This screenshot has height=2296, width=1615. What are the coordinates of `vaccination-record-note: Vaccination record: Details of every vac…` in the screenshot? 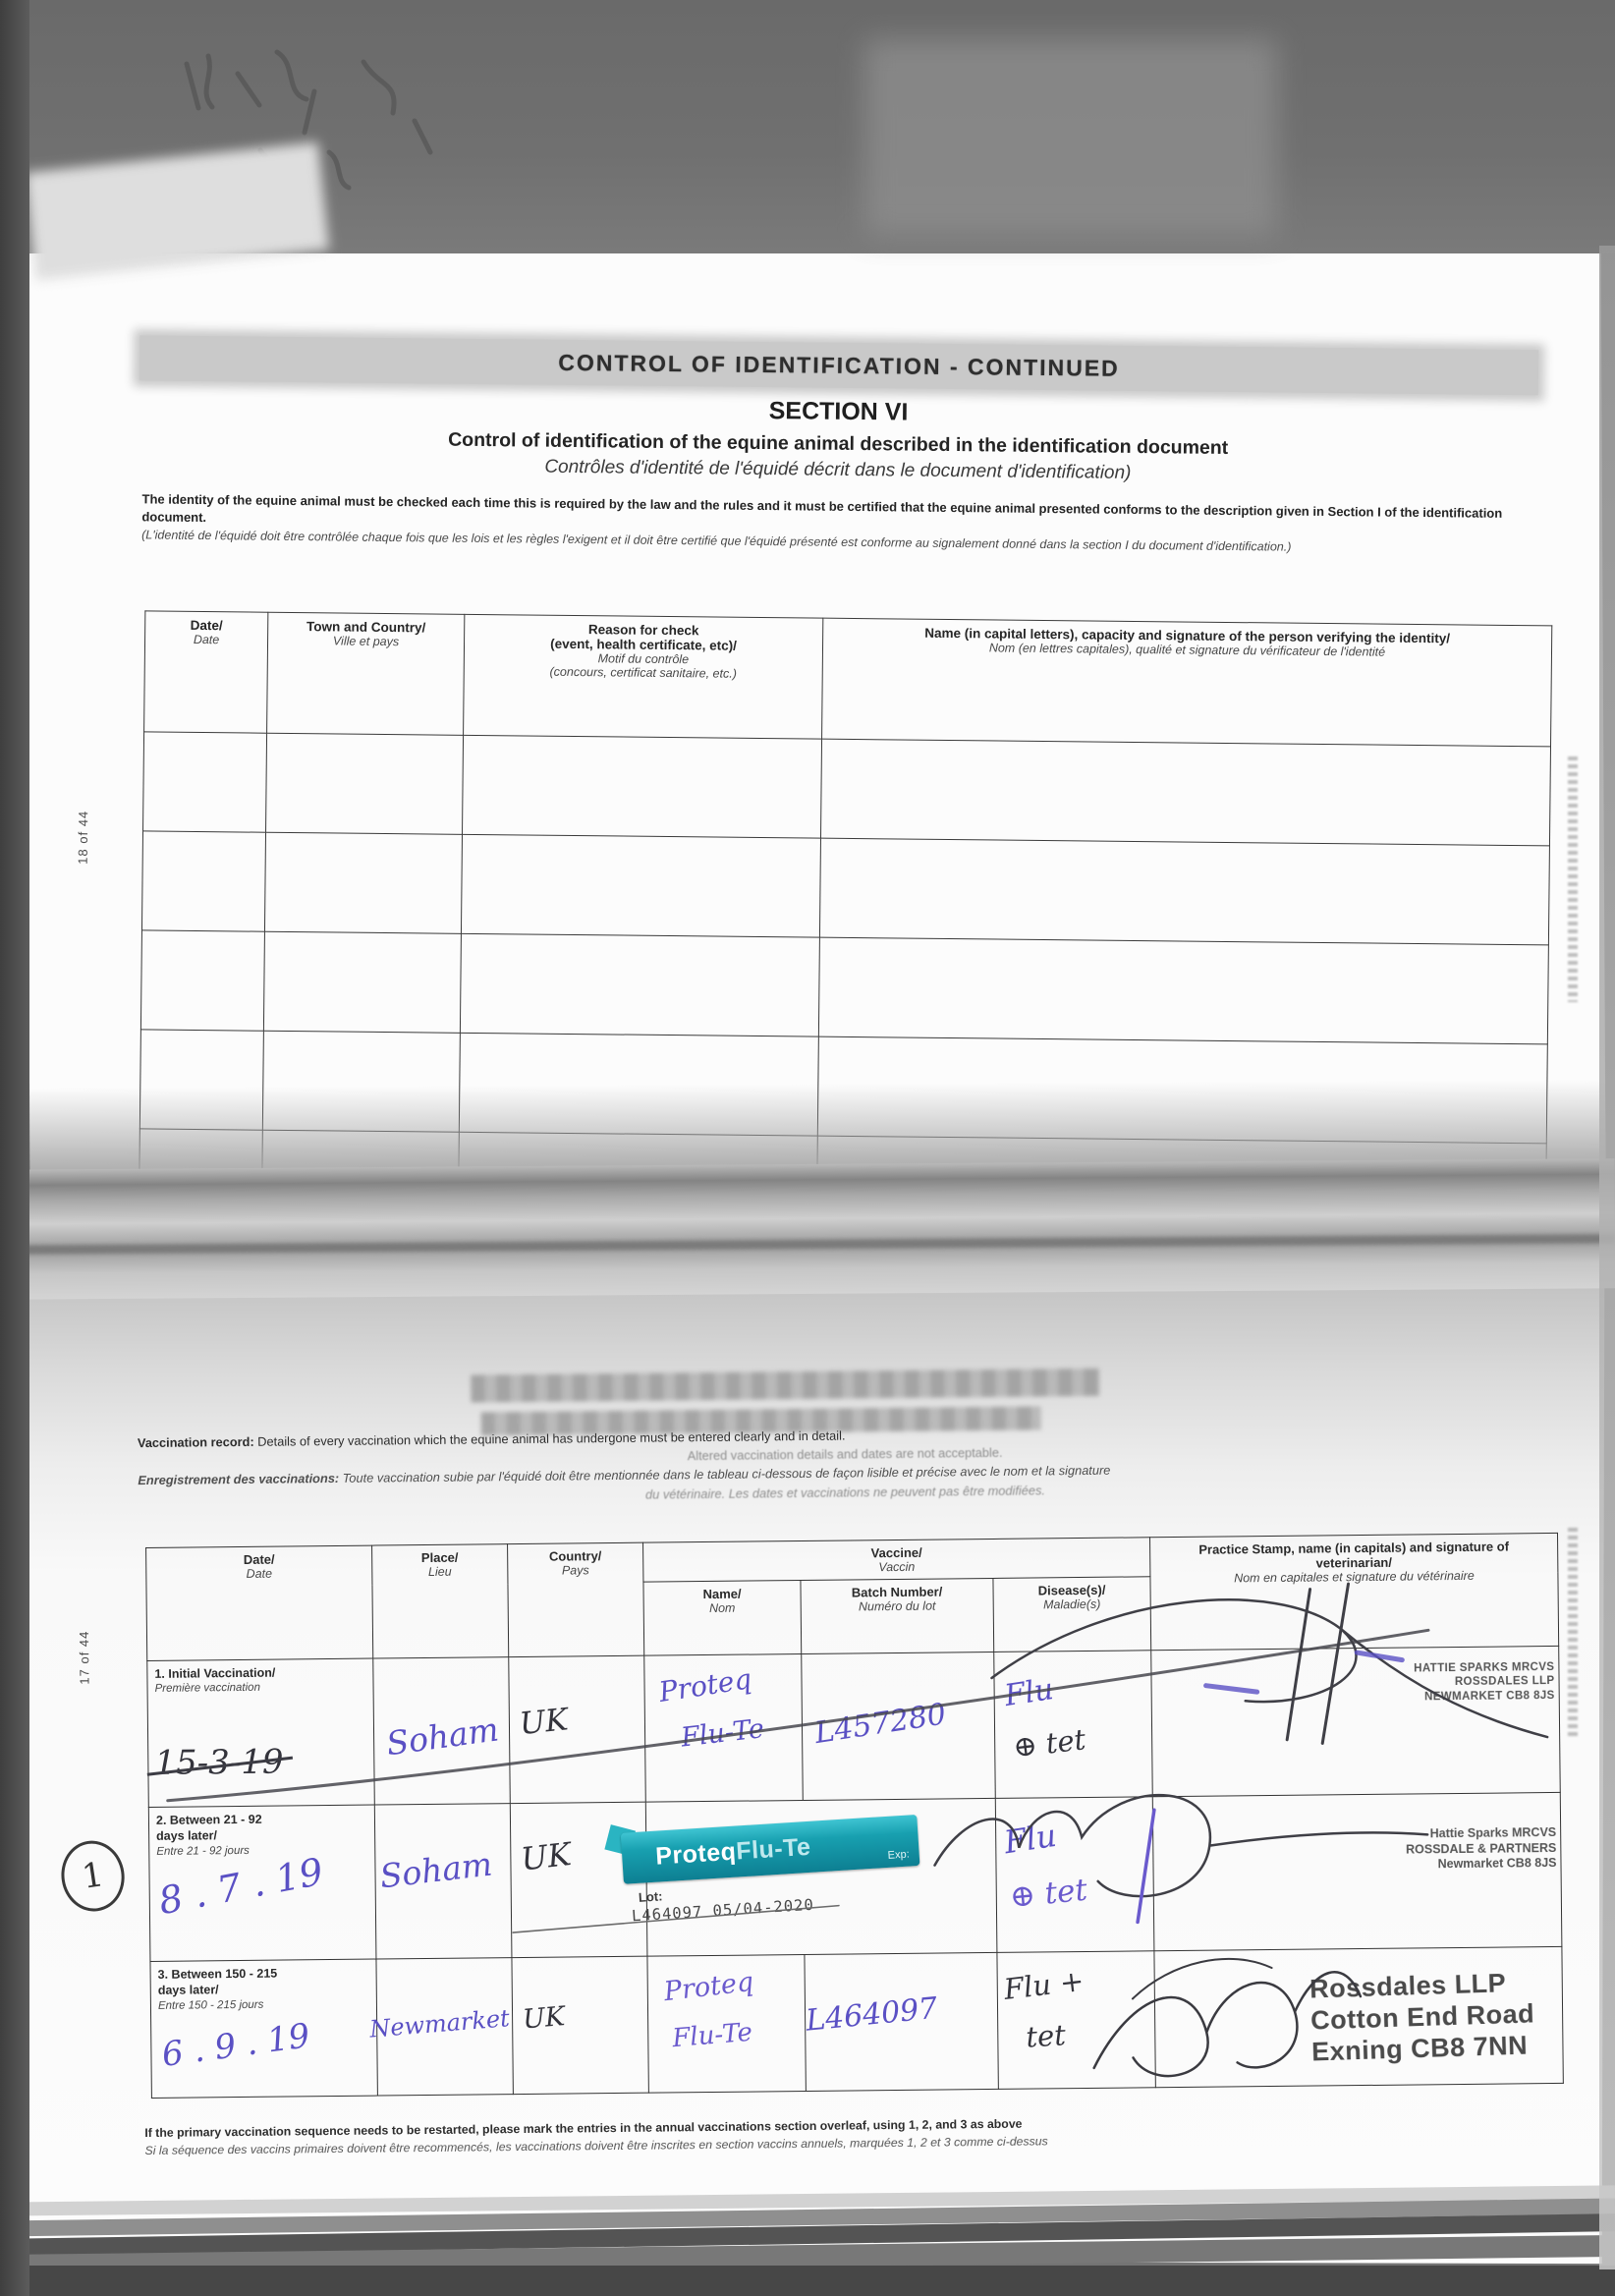 It's located at (845, 1464).